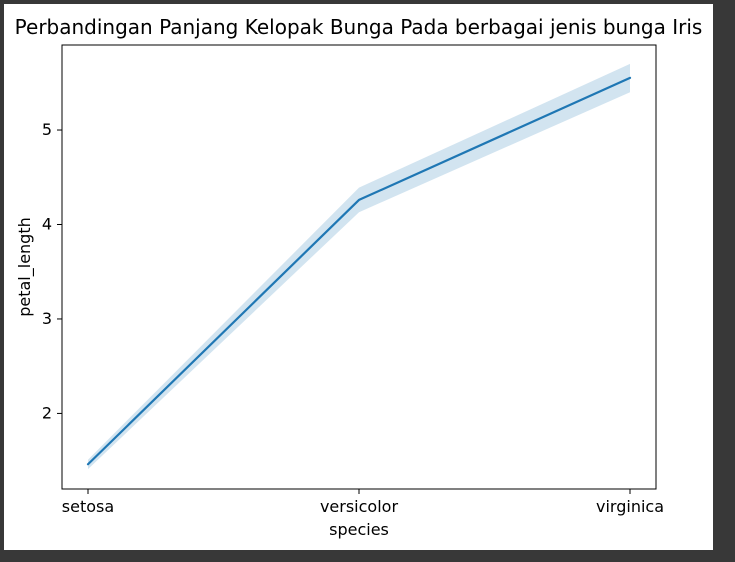 Image resolution: width=735 pixels, height=562 pixels. Describe the element at coordinates (25, 267) in the screenshot. I see `y-axis-label: petal_length` at that location.